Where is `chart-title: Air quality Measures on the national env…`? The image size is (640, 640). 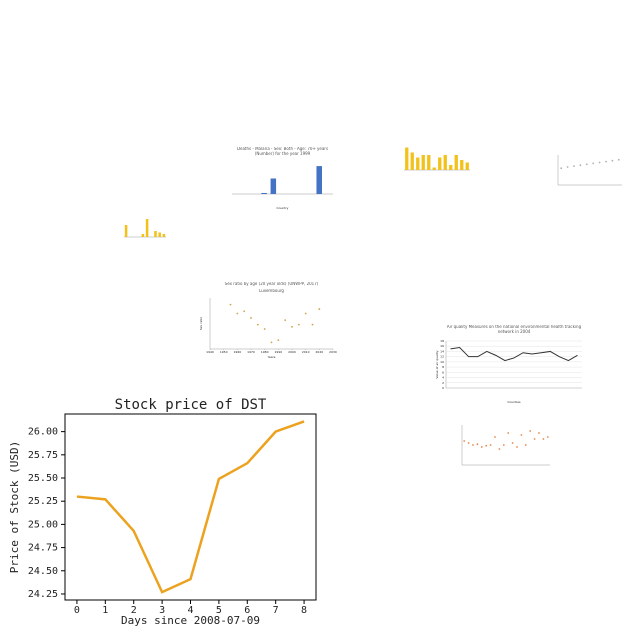 chart-title: Air quality Measures on the national env… is located at coordinates (514, 329).